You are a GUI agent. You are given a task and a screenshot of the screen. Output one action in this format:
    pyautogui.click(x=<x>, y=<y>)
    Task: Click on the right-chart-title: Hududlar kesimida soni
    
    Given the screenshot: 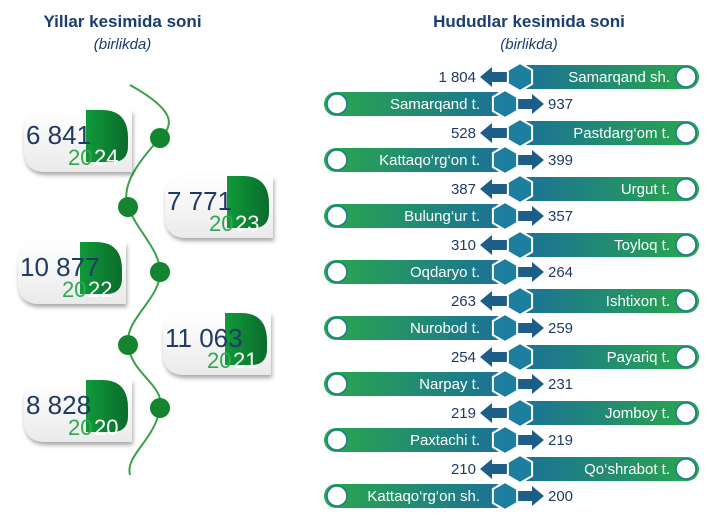 What is the action you would take?
    pyautogui.click(x=529, y=21)
    